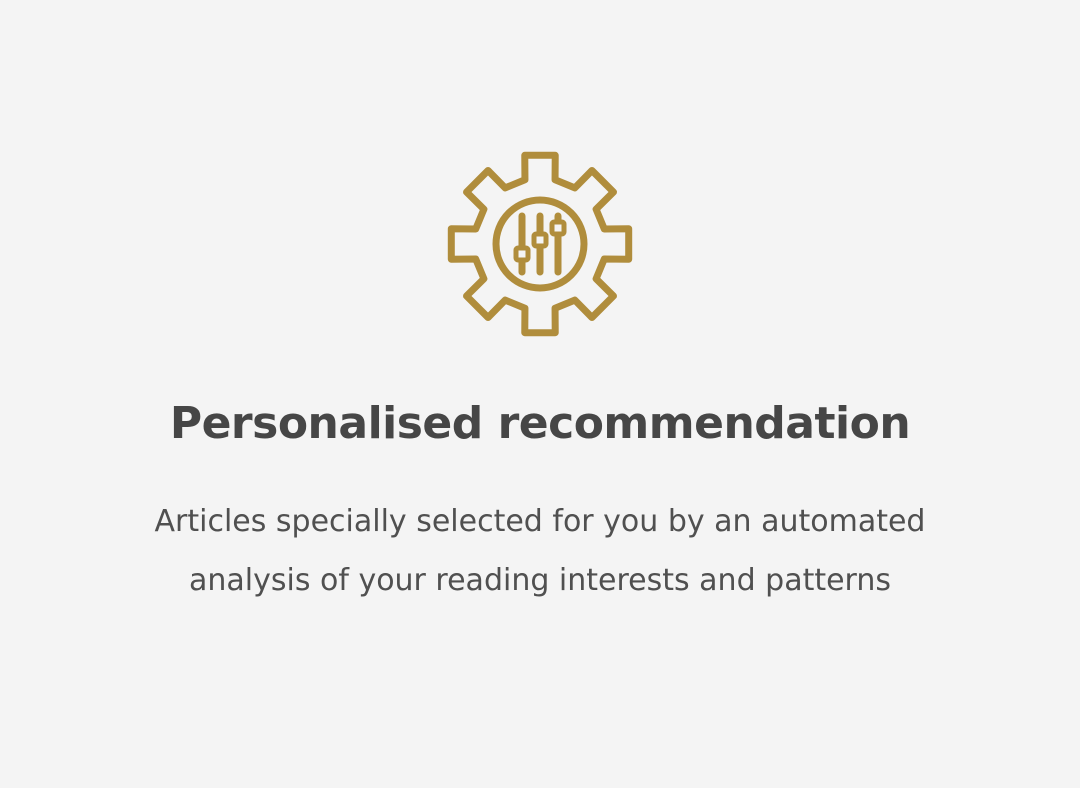 Image resolution: width=1080 pixels, height=788 pixels. I want to click on feature-title: Personalised recommendation, so click(540, 423).